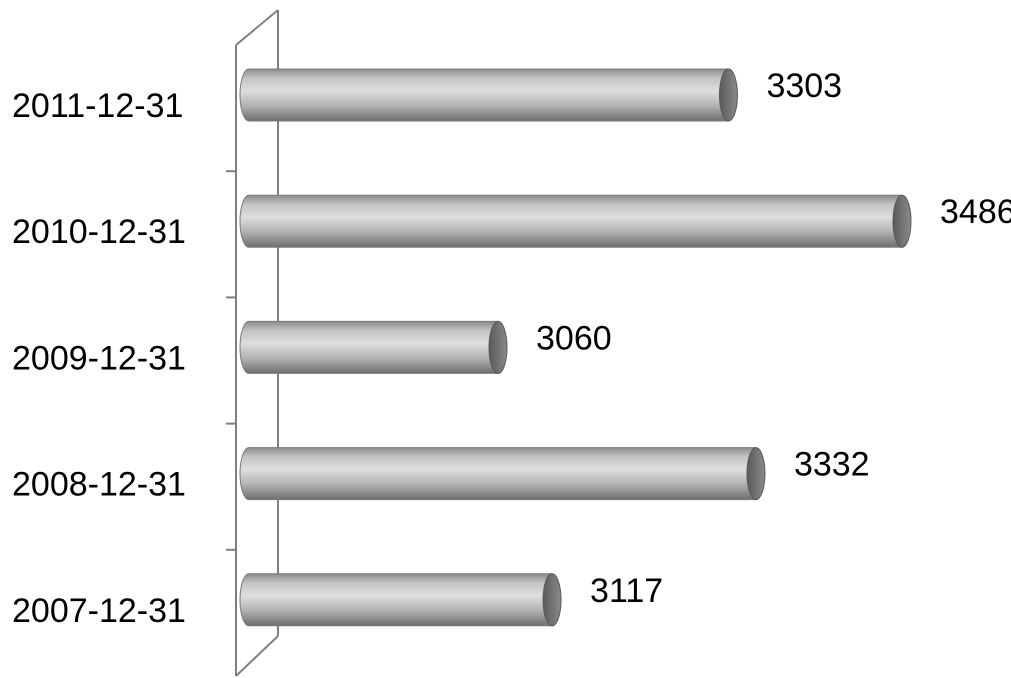 The image size is (1011, 678). I want to click on category-label: 2008-12-31, so click(99, 485).